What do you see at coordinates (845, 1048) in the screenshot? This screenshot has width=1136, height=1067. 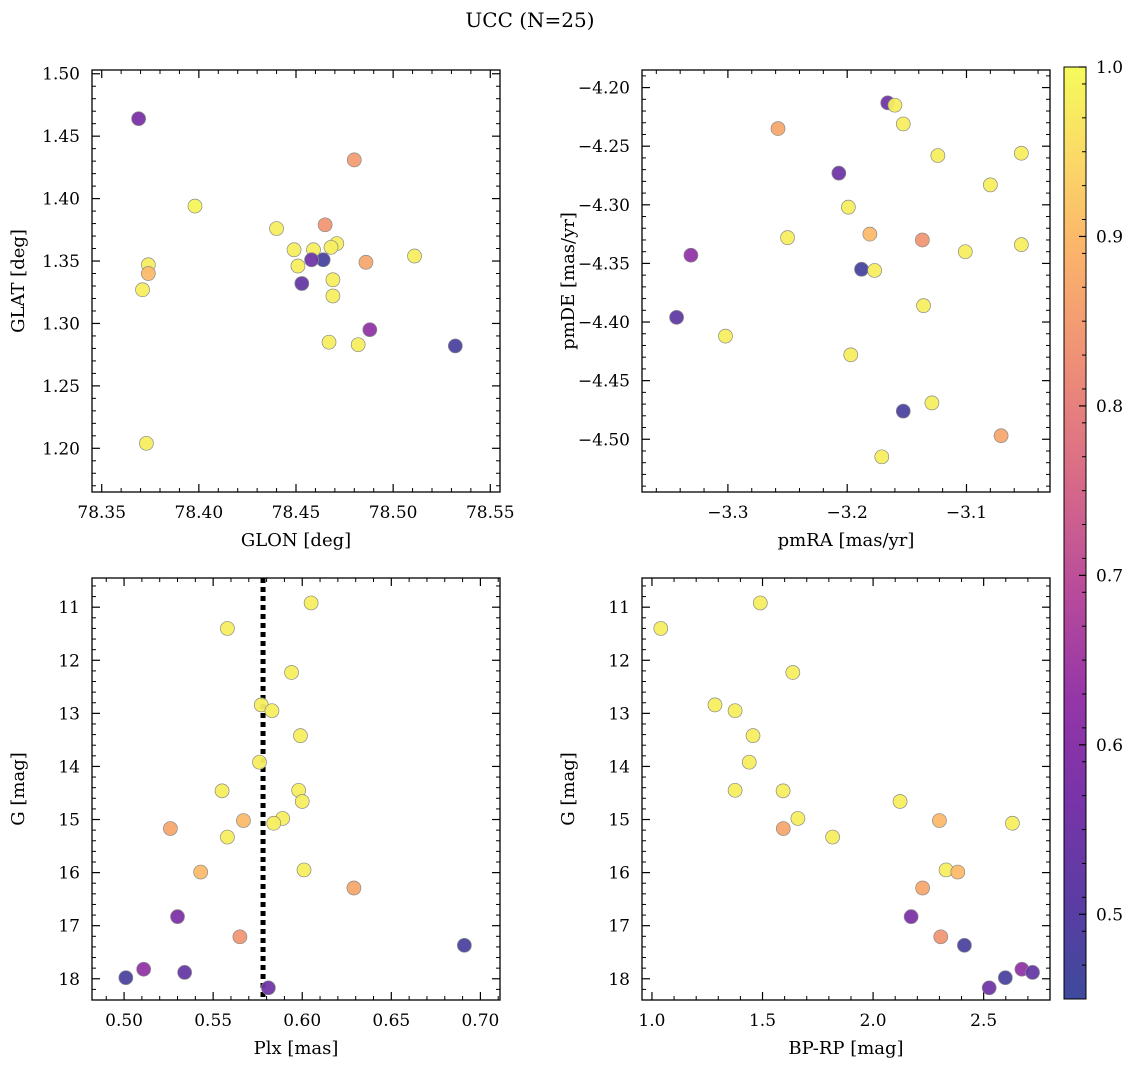 I see `x-axis-label: BP-RP [mag]` at bounding box center [845, 1048].